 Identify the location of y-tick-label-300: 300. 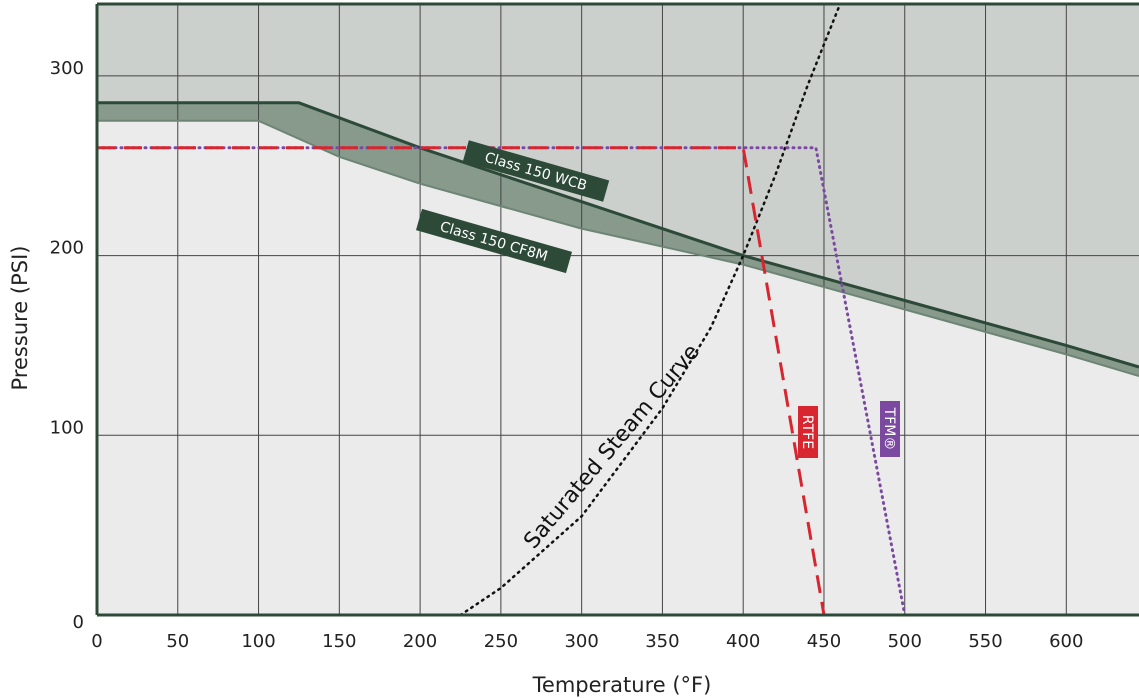
(67, 68).